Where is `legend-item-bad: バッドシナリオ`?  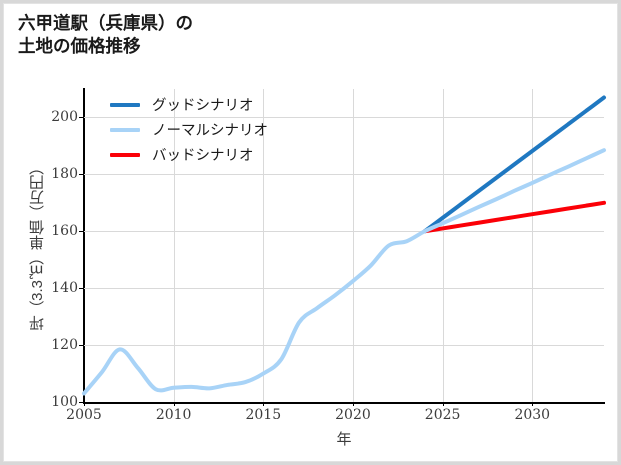 legend-item-bad: バッドシナリオ is located at coordinates (215, 154).